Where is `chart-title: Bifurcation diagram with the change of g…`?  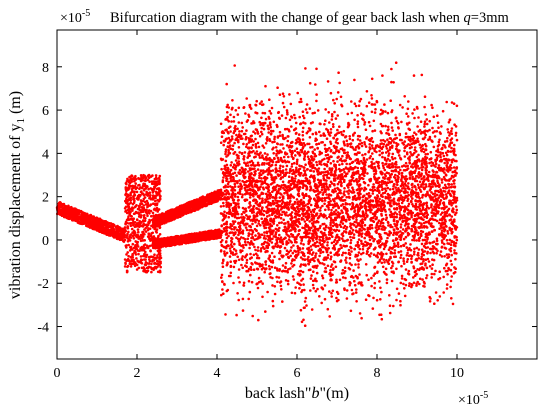
chart-title: Bifurcation diagram with the change of g… is located at coordinates (309, 18).